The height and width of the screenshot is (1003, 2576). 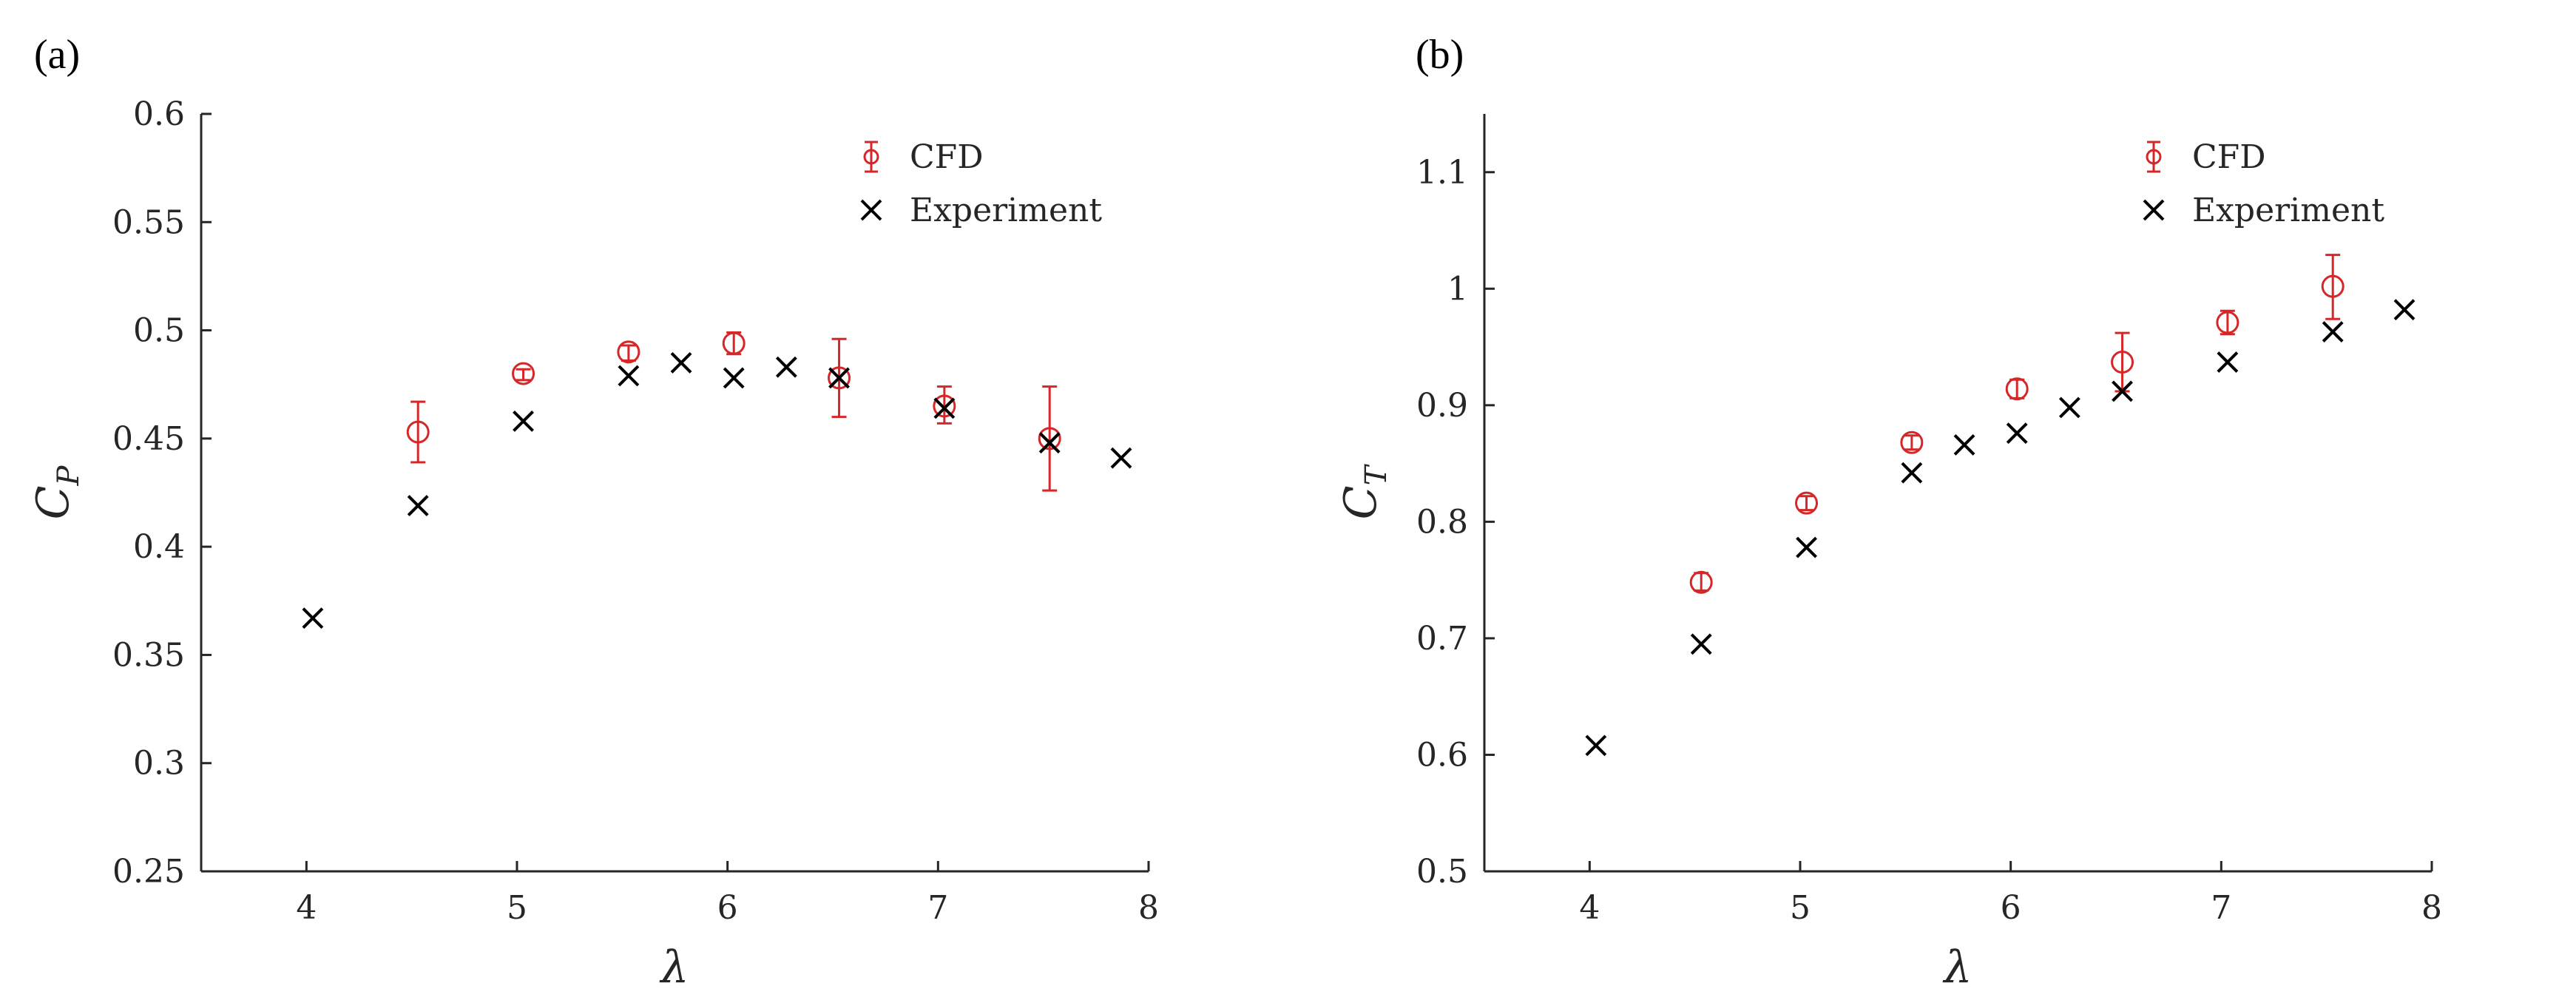 I want to click on y-axis-label: CT, so click(x=1364, y=491).